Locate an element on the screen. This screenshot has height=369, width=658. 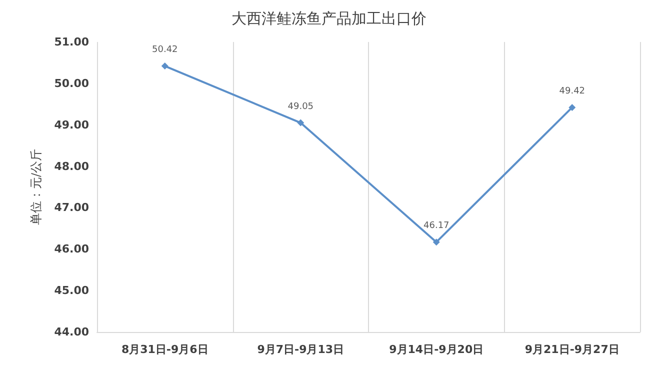
y-axis-title: 单位：元/公斤 is located at coordinates (36, 187).